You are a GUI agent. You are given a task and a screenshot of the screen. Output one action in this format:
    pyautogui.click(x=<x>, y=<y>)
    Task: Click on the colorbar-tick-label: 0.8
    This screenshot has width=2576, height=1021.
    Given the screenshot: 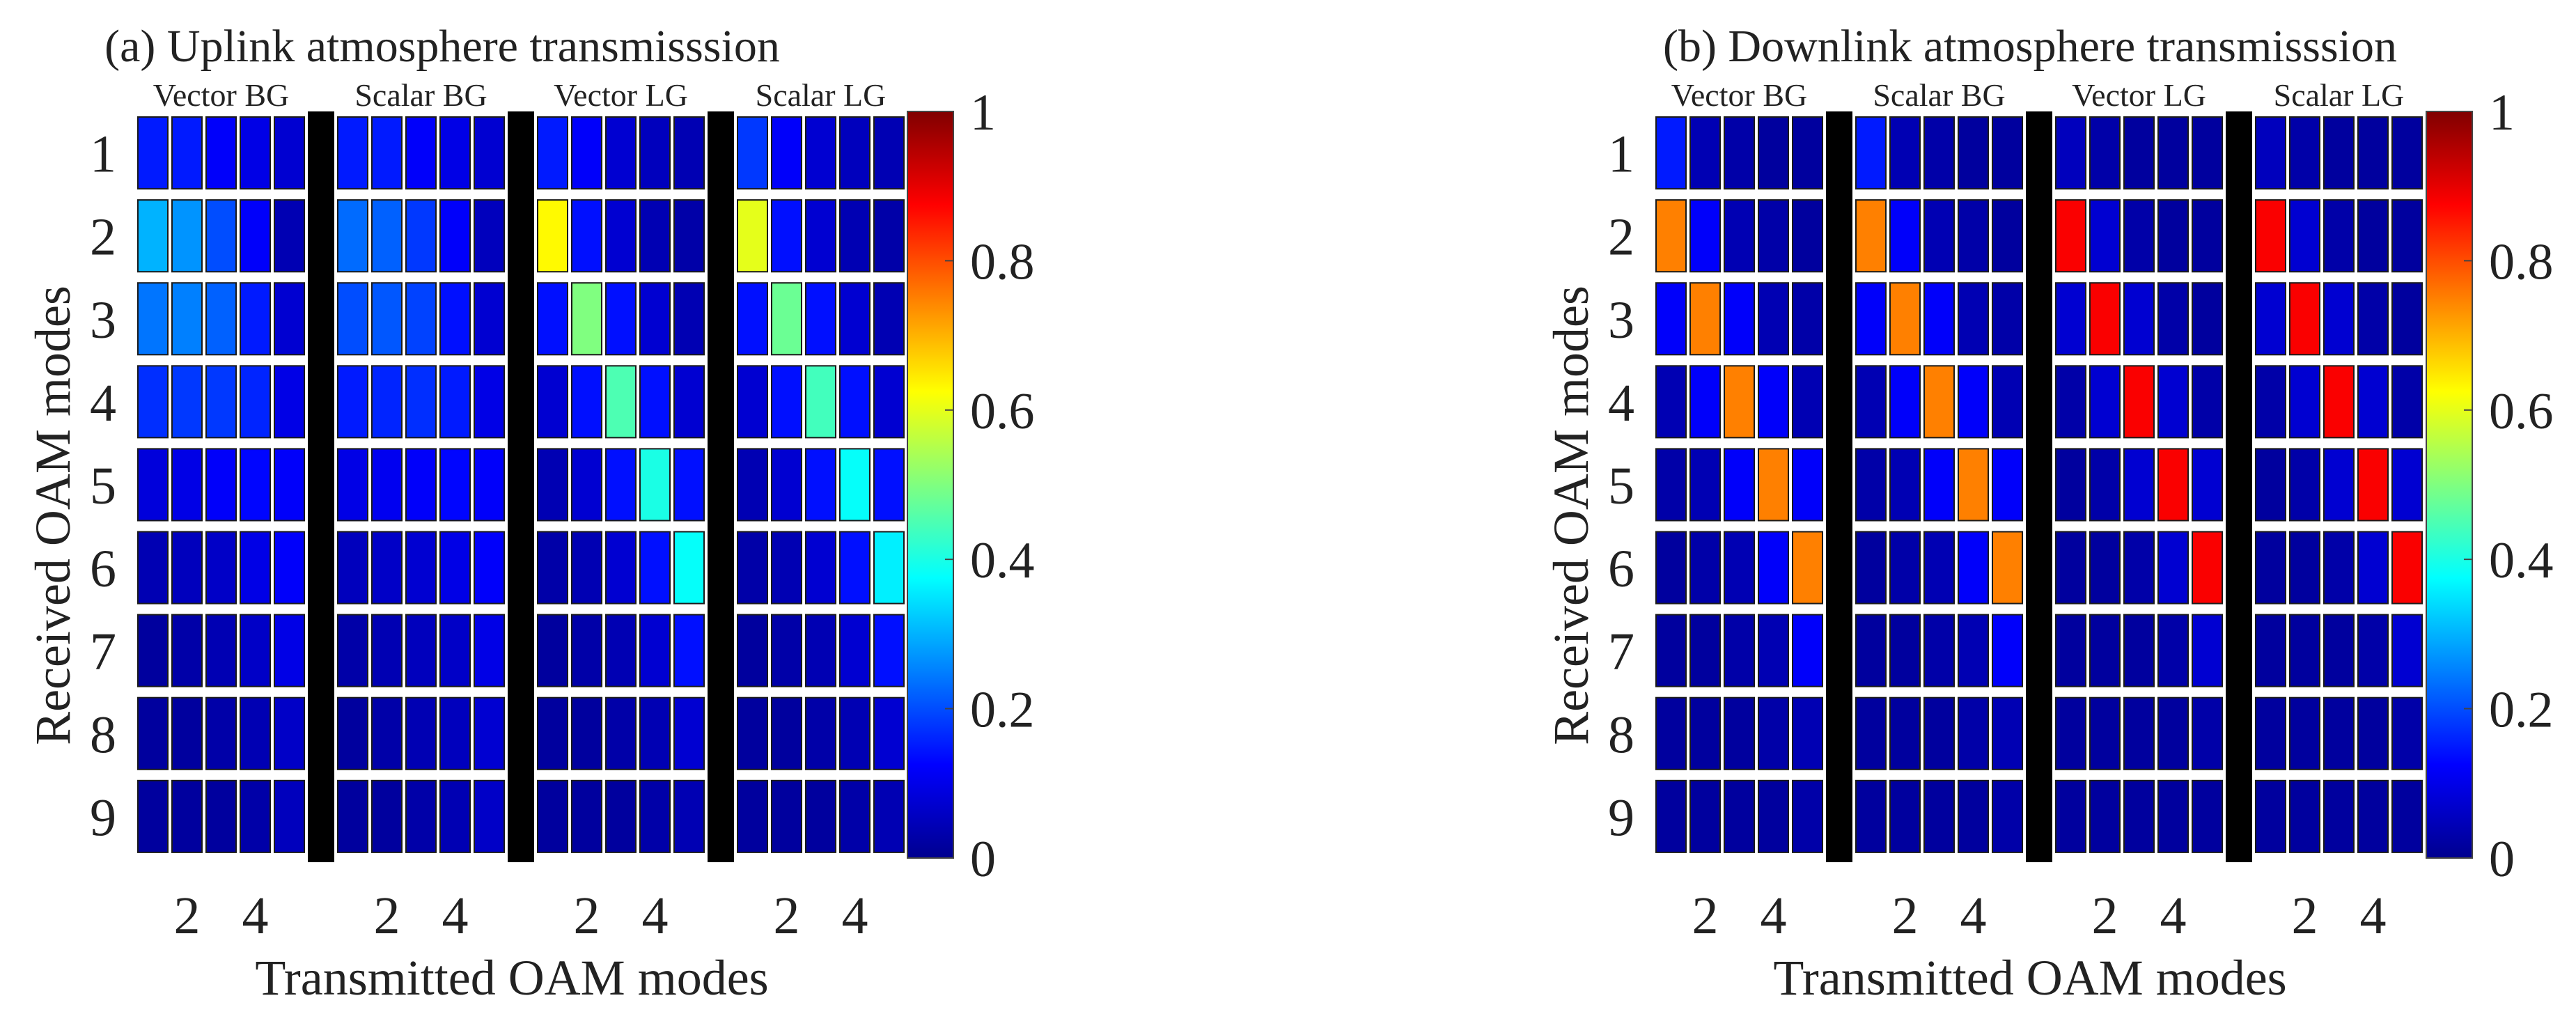 What is the action you would take?
    pyautogui.click(x=2521, y=261)
    